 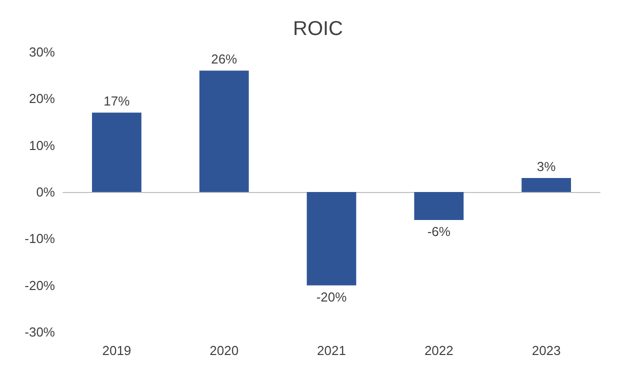 What do you see at coordinates (42, 52) in the screenshot?
I see `y-tick-label: 30%` at bounding box center [42, 52].